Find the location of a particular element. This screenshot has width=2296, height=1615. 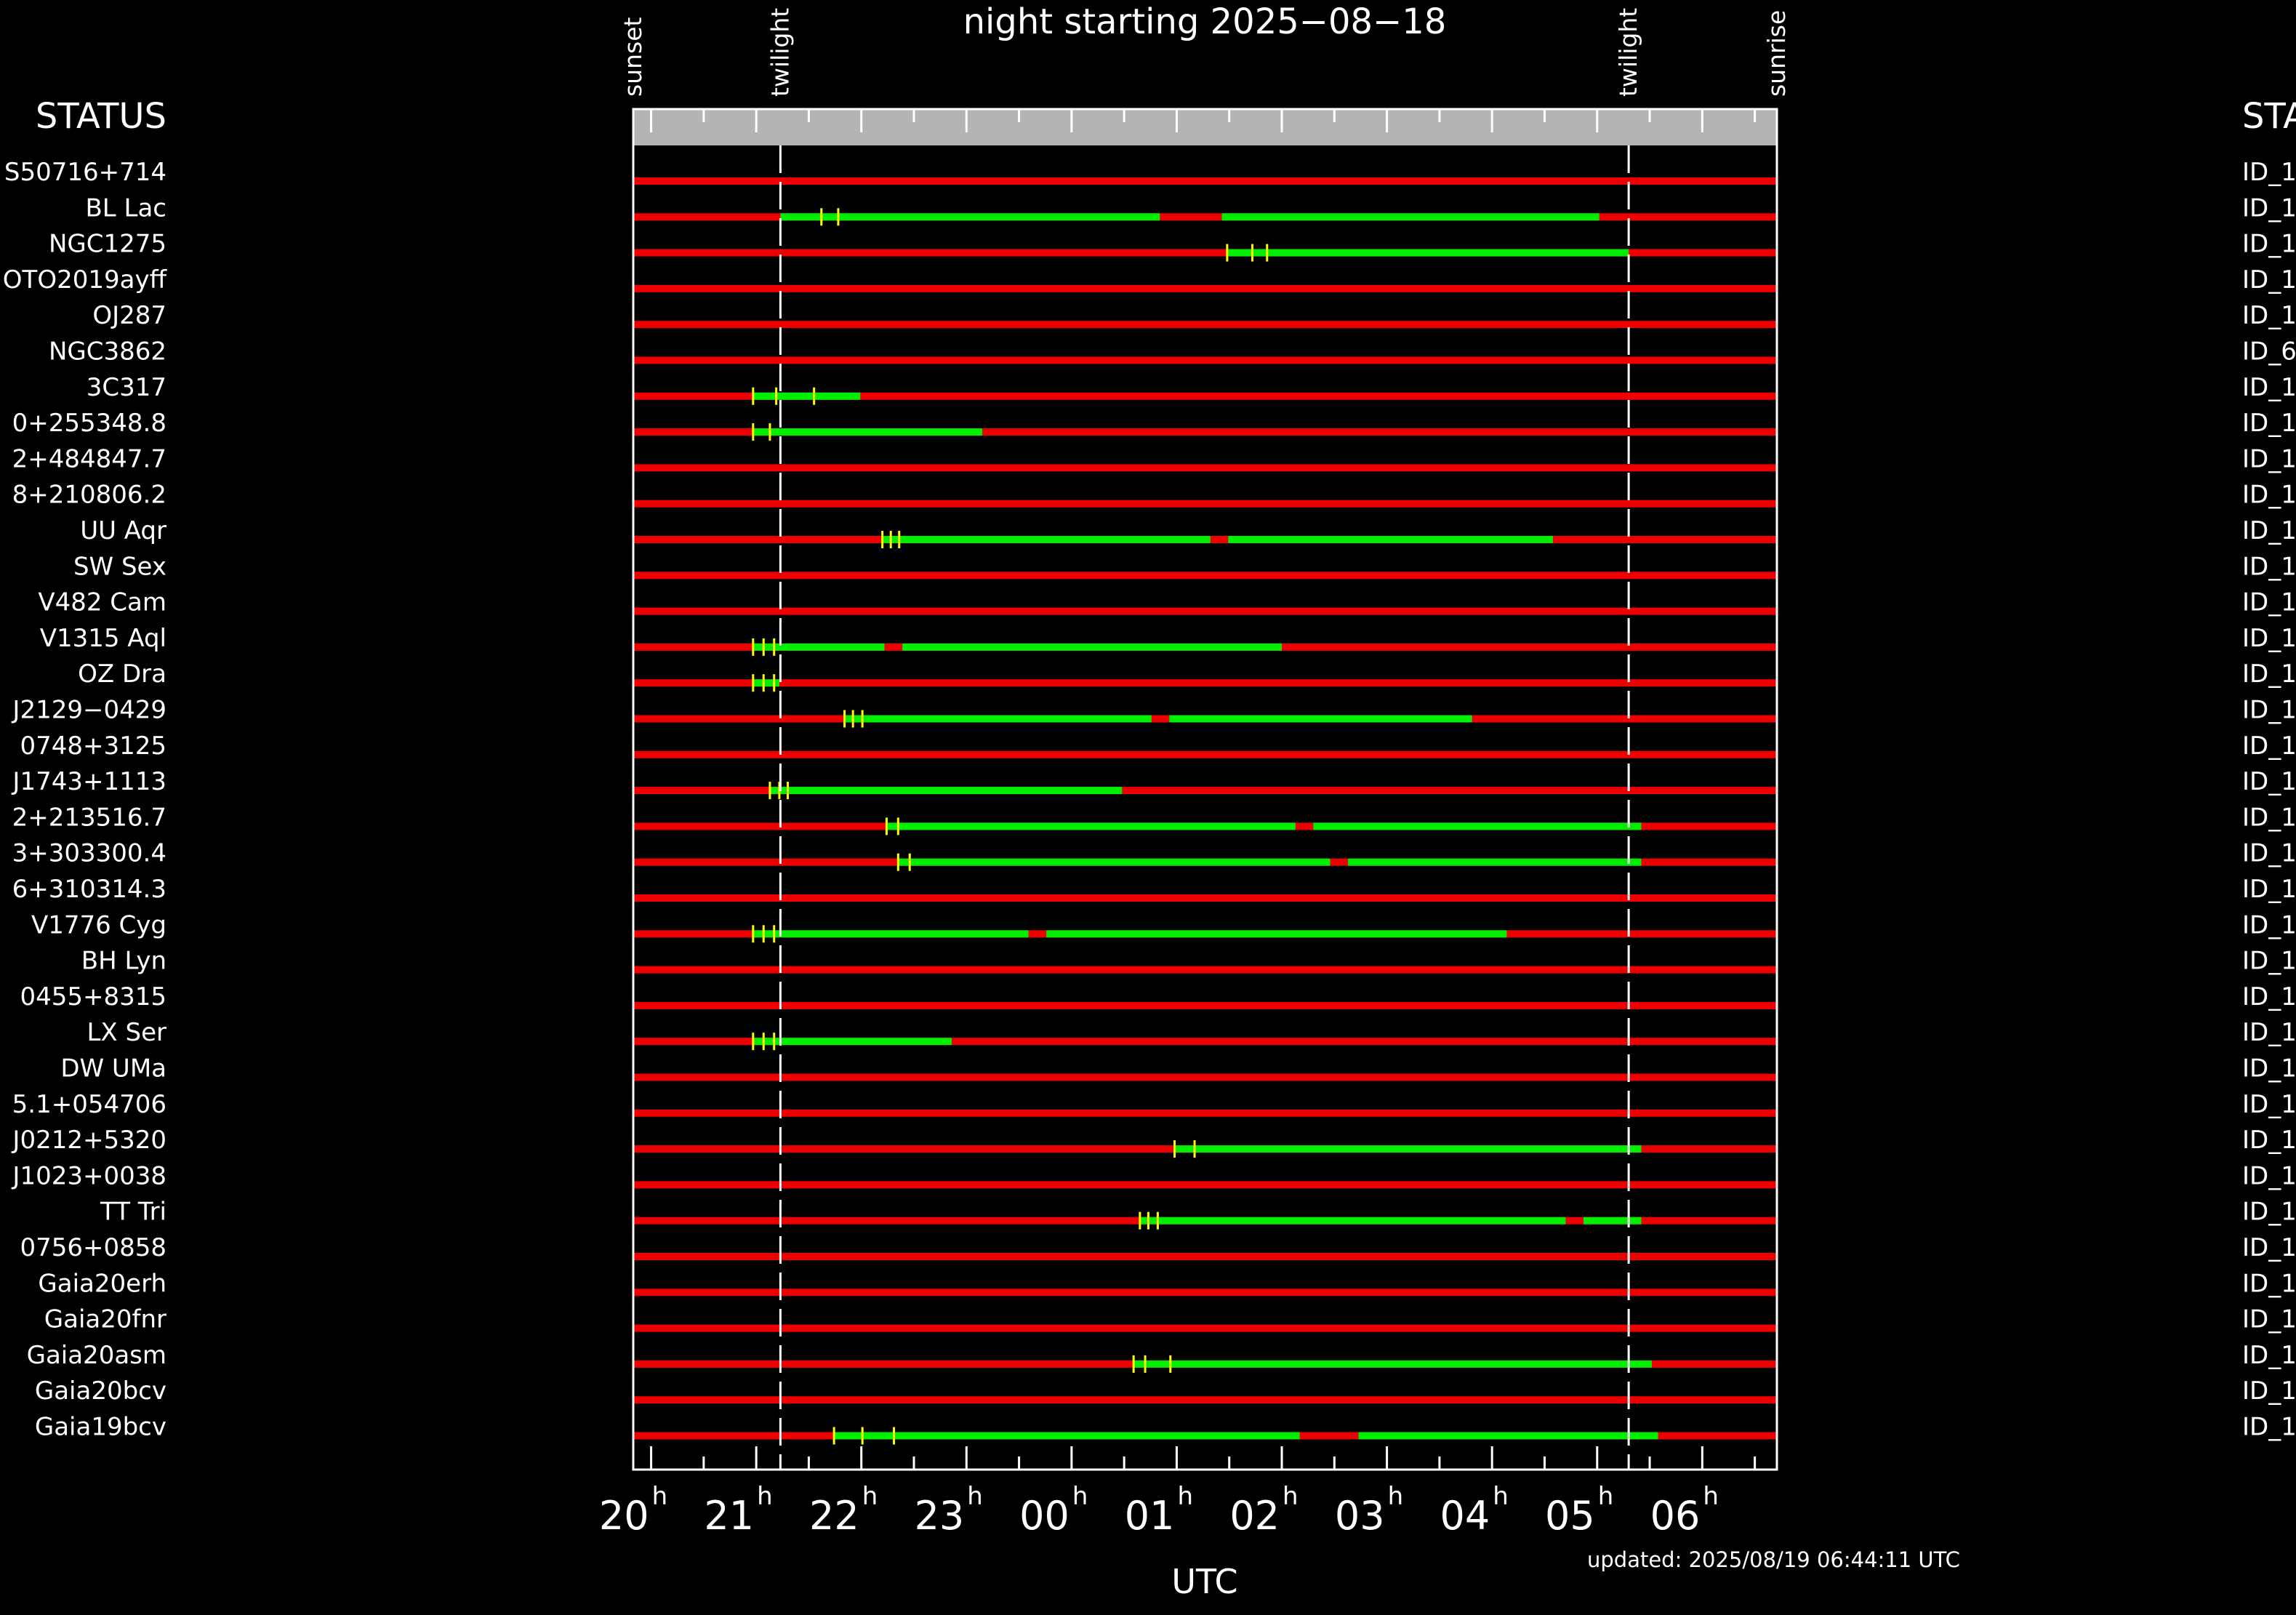

target-row: J1023+0038 ID_1 is located at coordinates (1153, 1175).